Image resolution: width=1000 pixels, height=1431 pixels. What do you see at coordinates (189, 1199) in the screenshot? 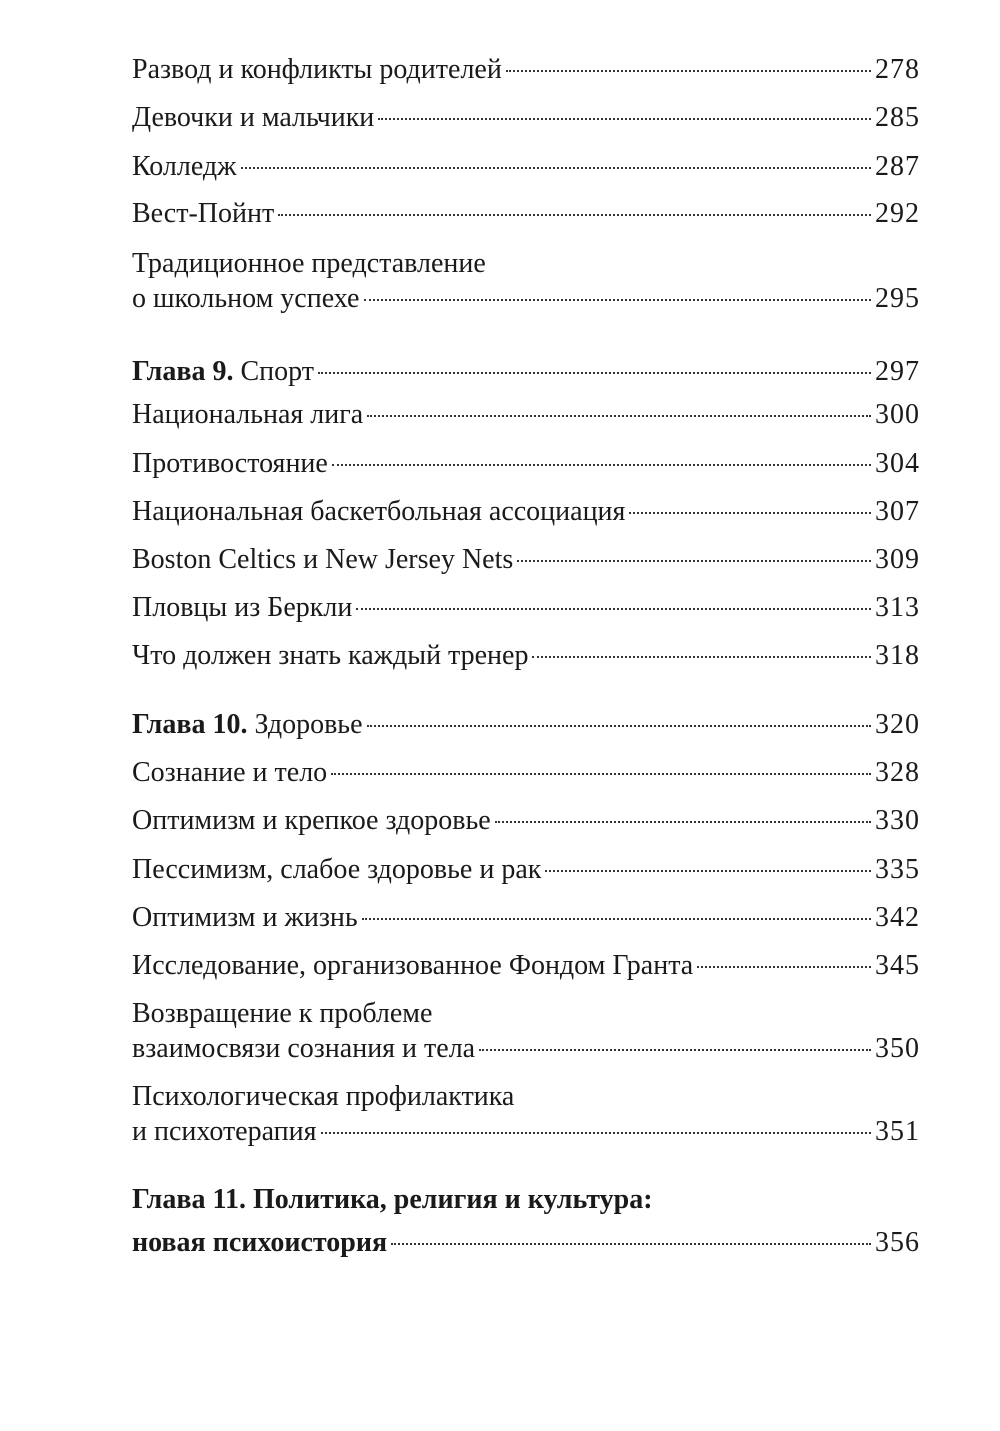
I see `chapter-label: Глава 11.` at bounding box center [189, 1199].